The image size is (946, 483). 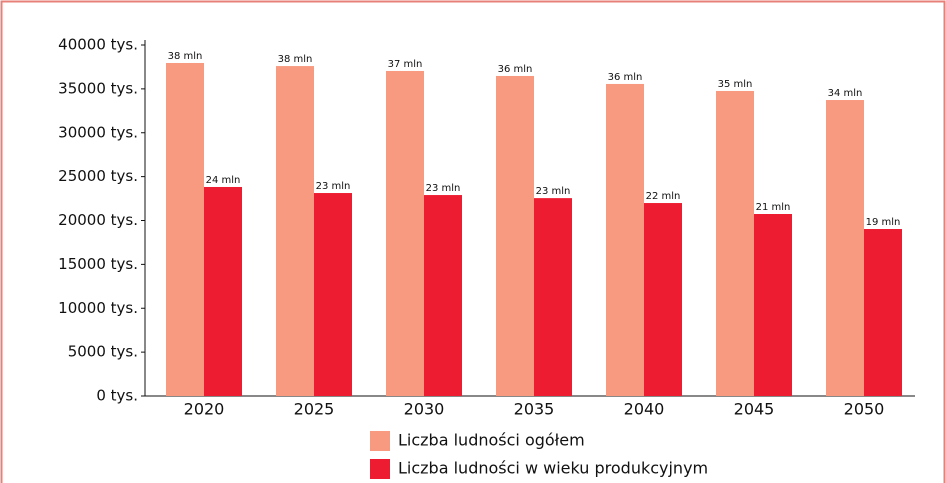 I want to click on legend-label: Liczba ludności w wieku produkcyjnym, so click(x=553, y=468).